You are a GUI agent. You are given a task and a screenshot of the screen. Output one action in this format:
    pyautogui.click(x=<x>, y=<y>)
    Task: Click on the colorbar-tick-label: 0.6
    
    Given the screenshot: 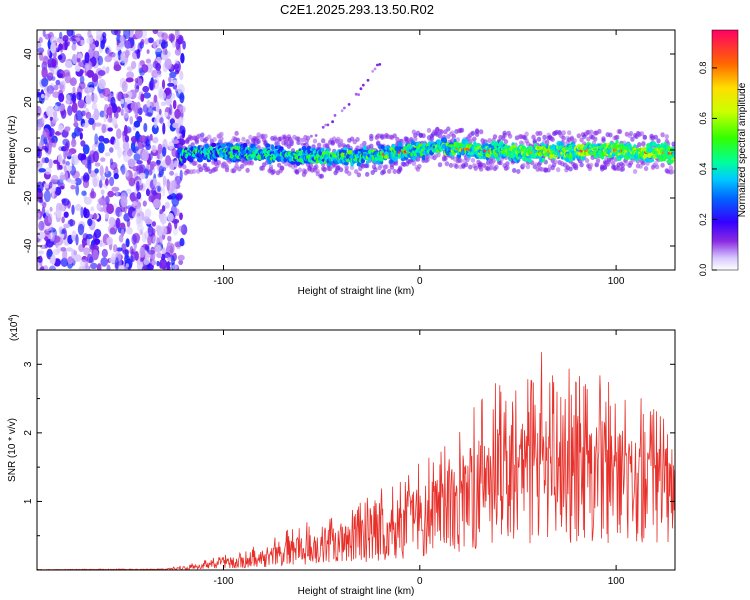 What is the action you would take?
    pyautogui.click(x=703, y=118)
    